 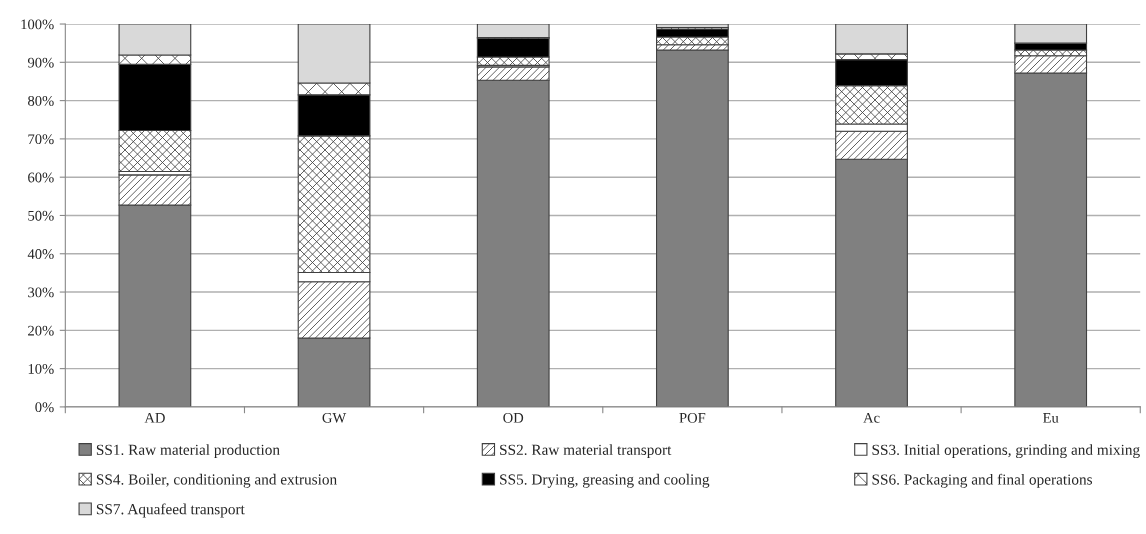 I want to click on legend-label: SS5. Drying, greasing and cooling, so click(x=605, y=480).